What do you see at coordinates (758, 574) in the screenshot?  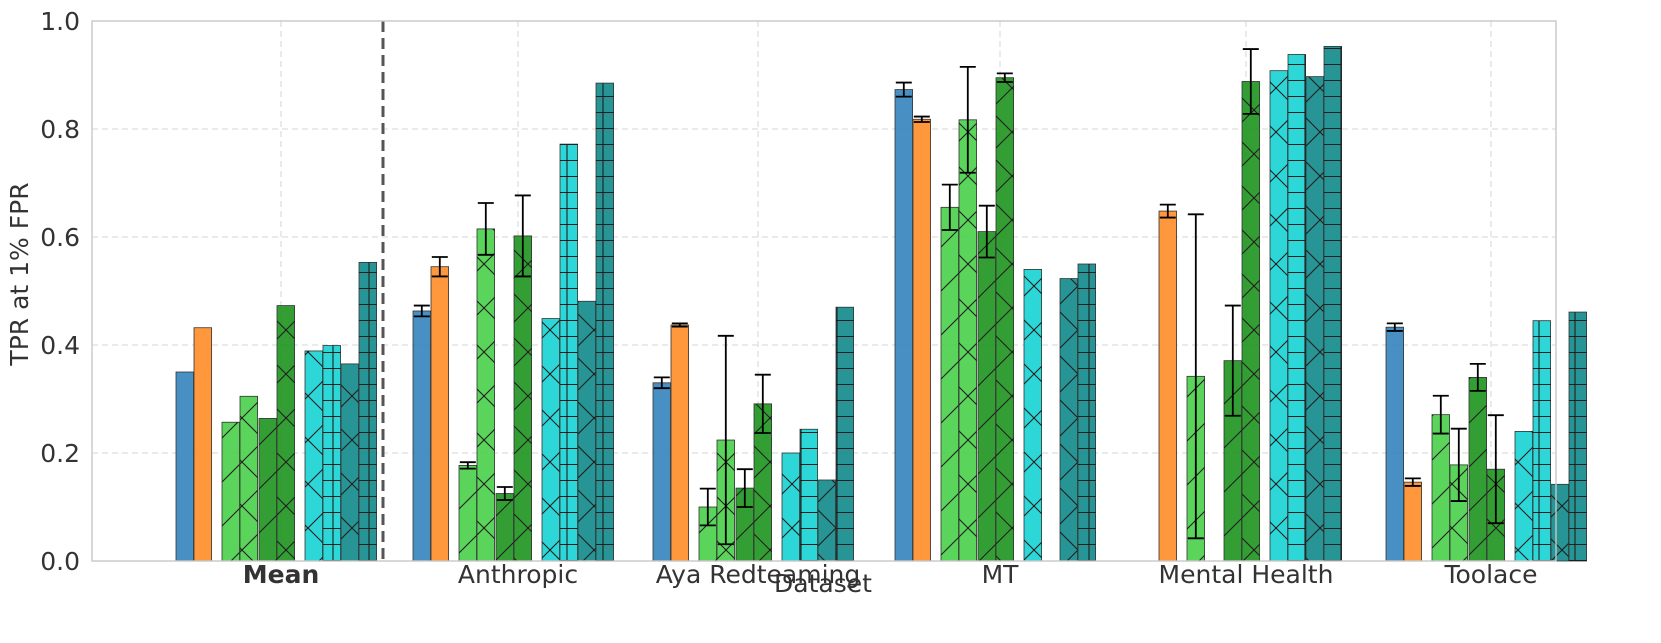 I see `x-tick-label: Aya Redteaming` at bounding box center [758, 574].